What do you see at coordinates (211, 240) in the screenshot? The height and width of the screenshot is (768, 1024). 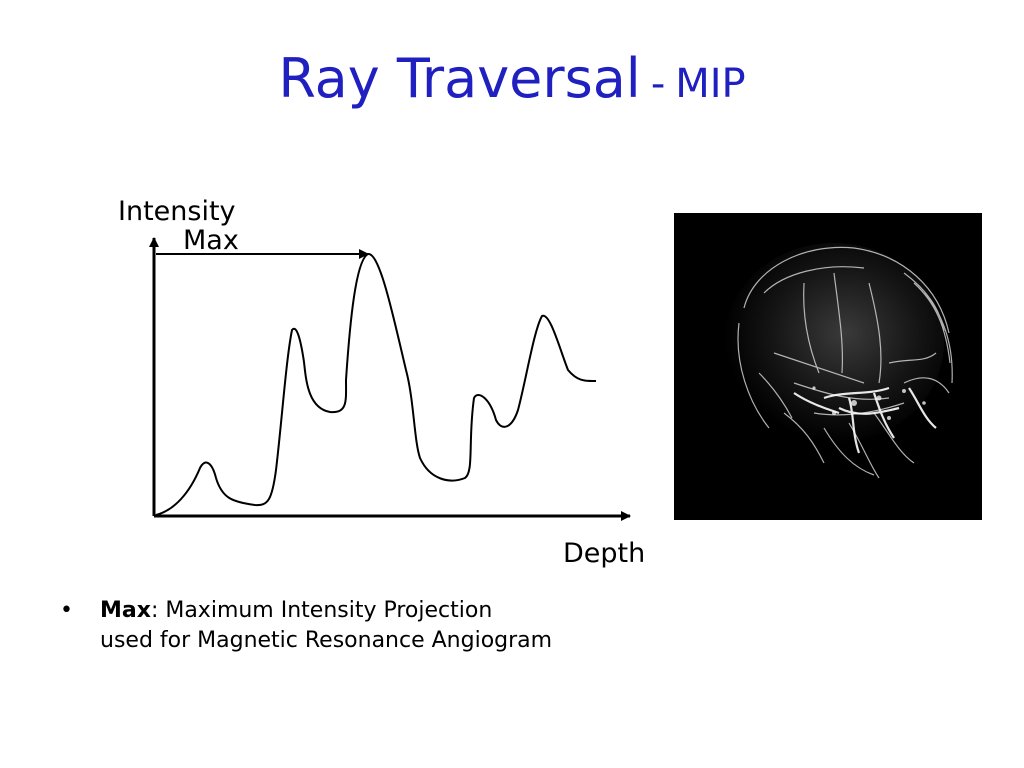 I see `max-label: Max` at bounding box center [211, 240].